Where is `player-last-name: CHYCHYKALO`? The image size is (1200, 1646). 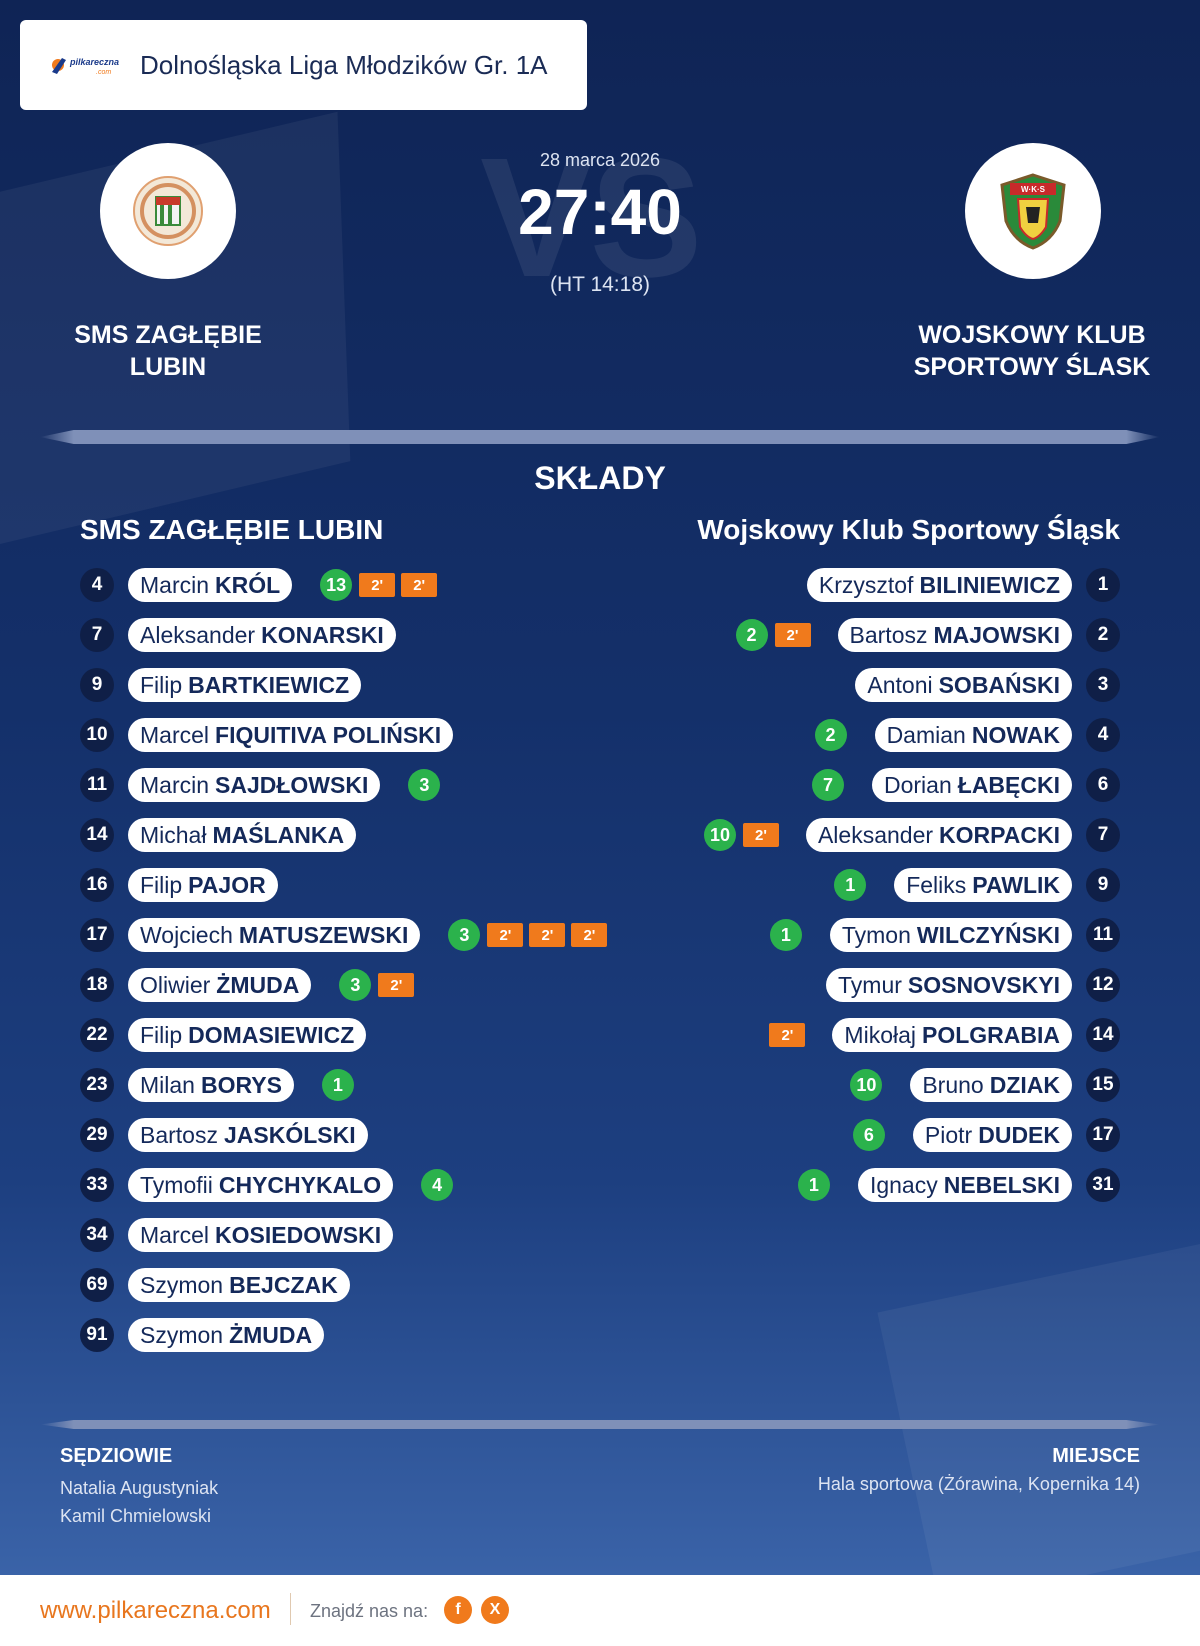
player-last-name: CHYCHYKALO is located at coordinates (300, 1184).